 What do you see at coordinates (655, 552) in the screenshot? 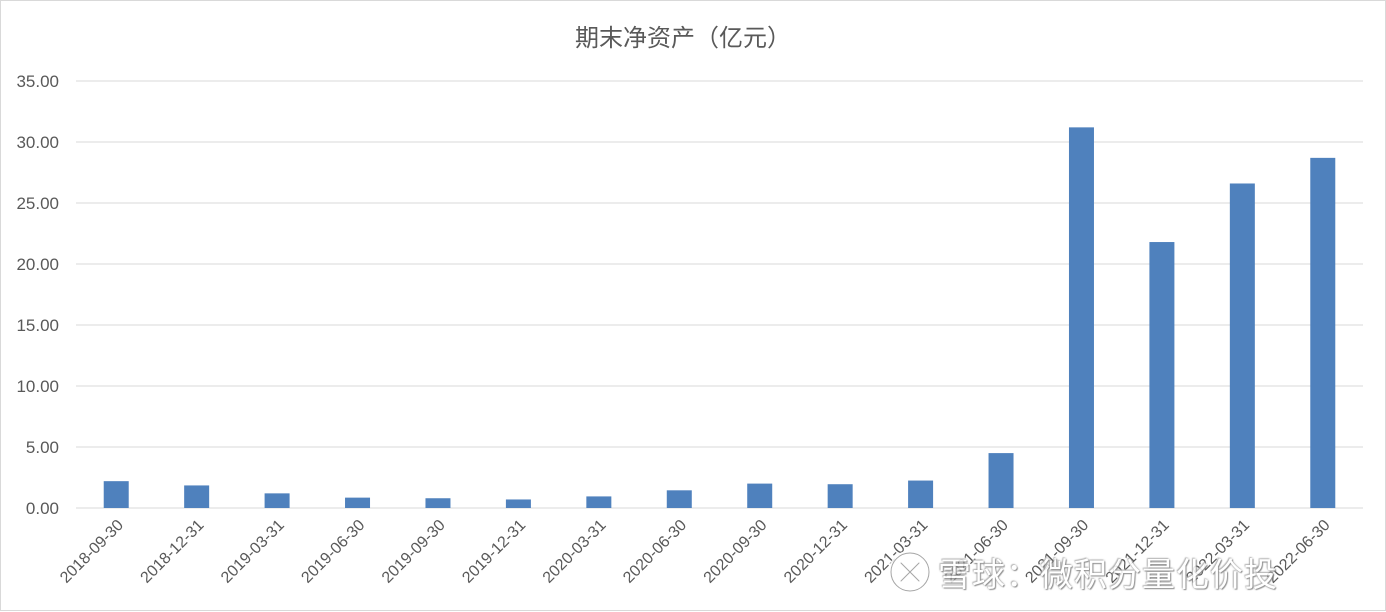
I see `x-tick-label: 2020-06-30` at bounding box center [655, 552].